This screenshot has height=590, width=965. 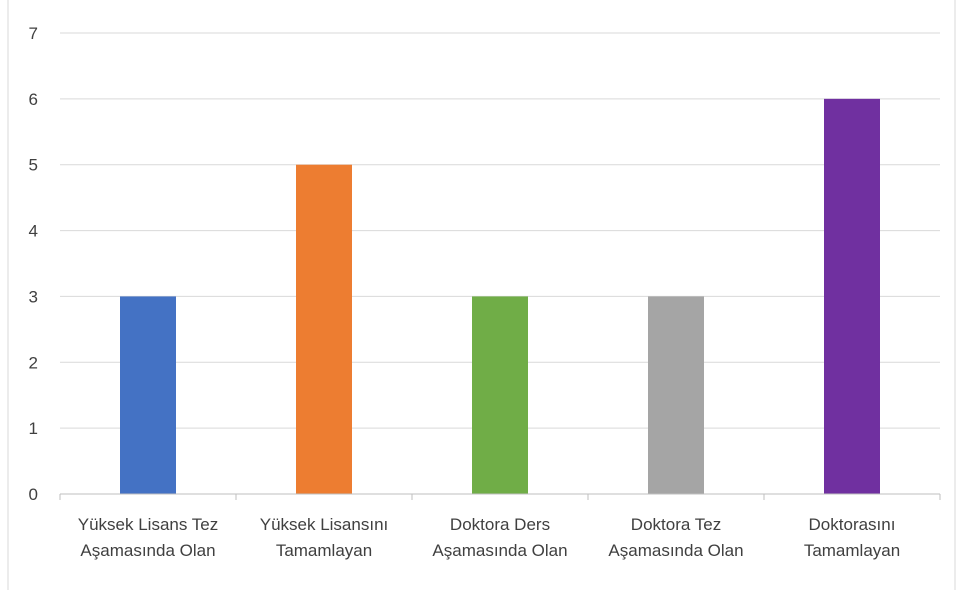 What do you see at coordinates (33, 362) in the screenshot?
I see `y-tick-label-2: 2` at bounding box center [33, 362].